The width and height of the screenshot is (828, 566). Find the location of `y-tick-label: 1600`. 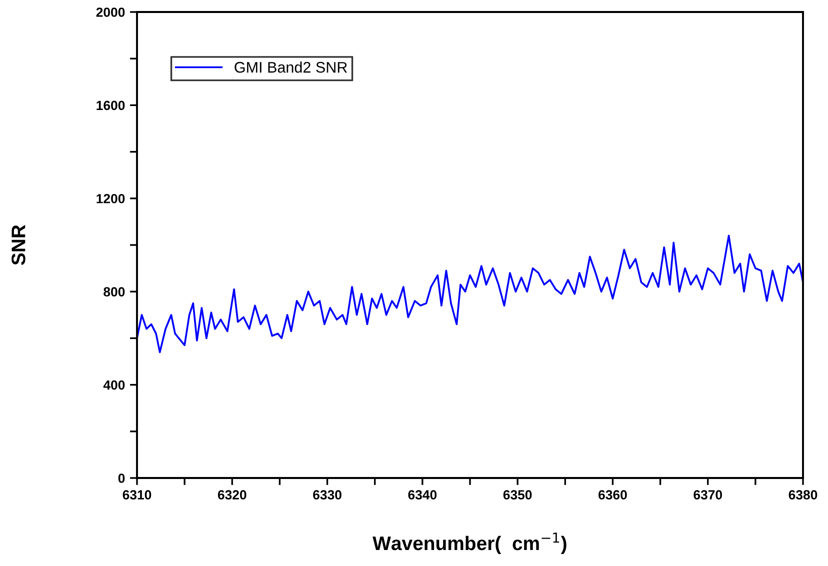

y-tick-label: 1600 is located at coordinates (110, 105).